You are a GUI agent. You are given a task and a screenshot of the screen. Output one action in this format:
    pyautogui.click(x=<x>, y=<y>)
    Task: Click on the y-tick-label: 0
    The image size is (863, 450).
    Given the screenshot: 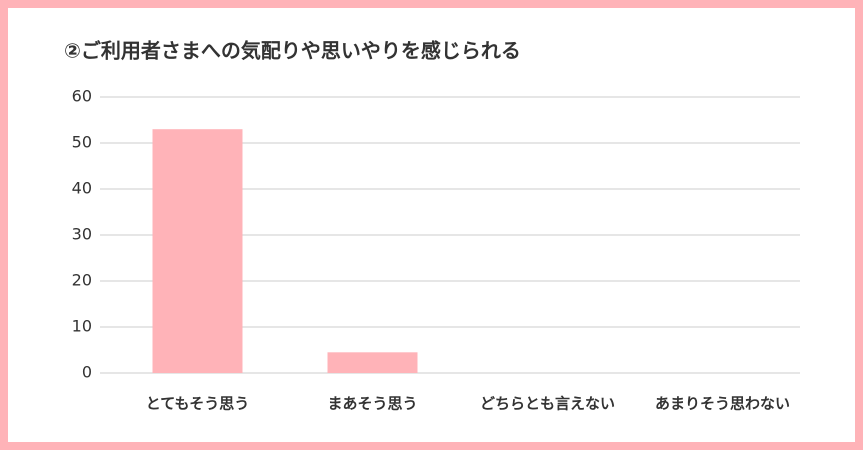 What is the action you would take?
    pyautogui.click(x=87, y=372)
    